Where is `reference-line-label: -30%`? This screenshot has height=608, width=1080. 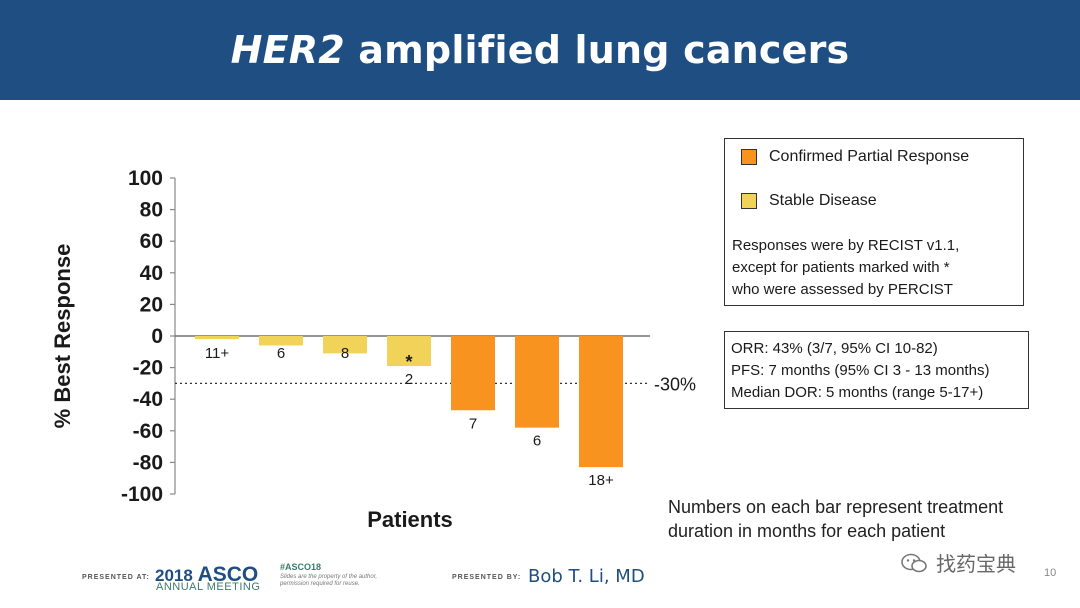 reference-line-label: -30% is located at coordinates (675, 384).